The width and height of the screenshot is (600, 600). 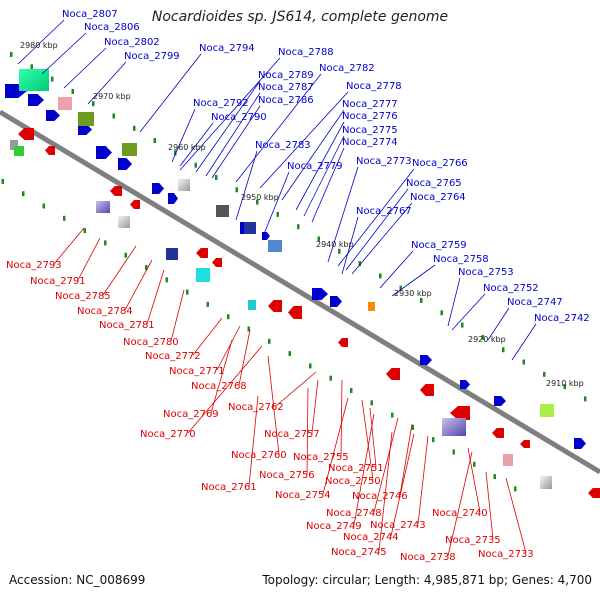 What do you see at coordinates (370, 104) in the screenshot?
I see `gene-label-forward: Noca_2777` at bounding box center [370, 104].